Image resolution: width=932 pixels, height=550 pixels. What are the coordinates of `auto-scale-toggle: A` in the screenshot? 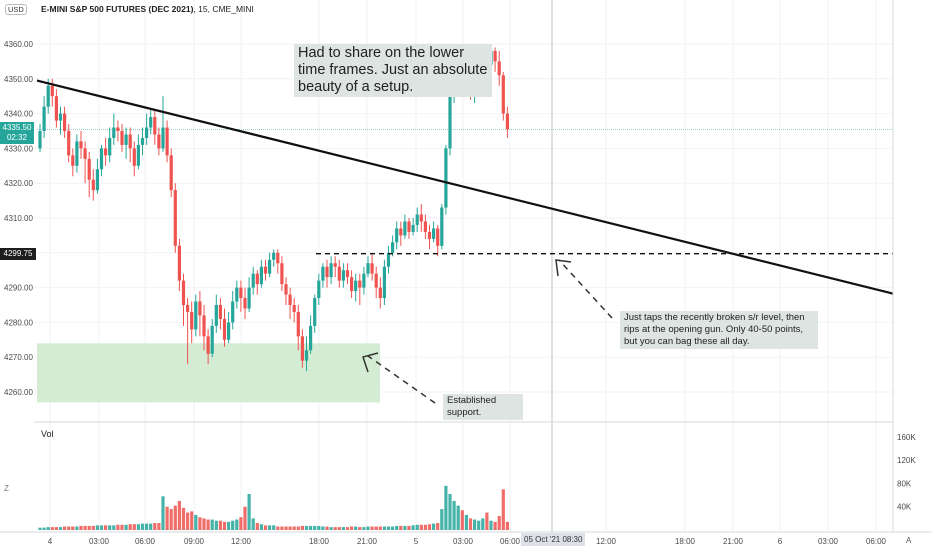 It's located at (909, 540).